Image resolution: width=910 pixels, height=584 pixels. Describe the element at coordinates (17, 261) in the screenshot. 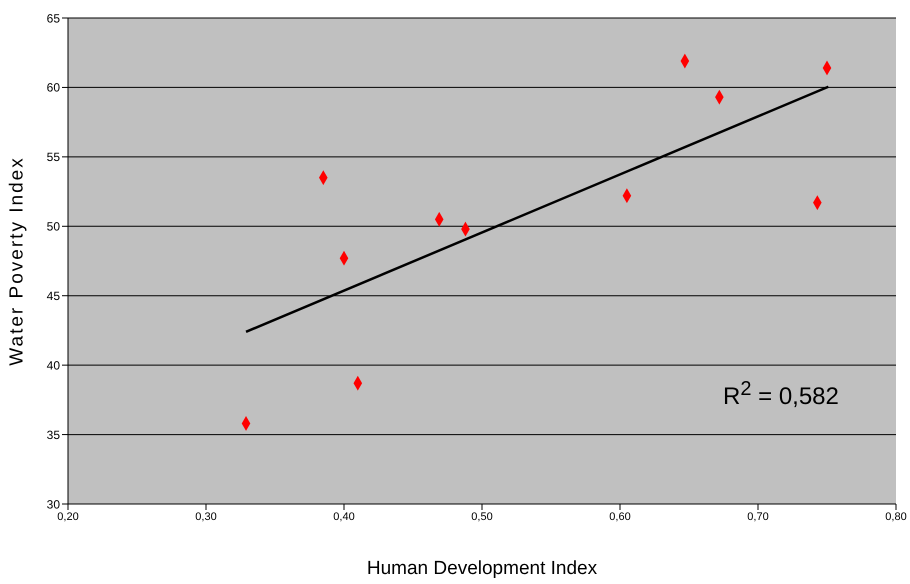

I see `y-axis-title: Water Poverty Index` at that location.